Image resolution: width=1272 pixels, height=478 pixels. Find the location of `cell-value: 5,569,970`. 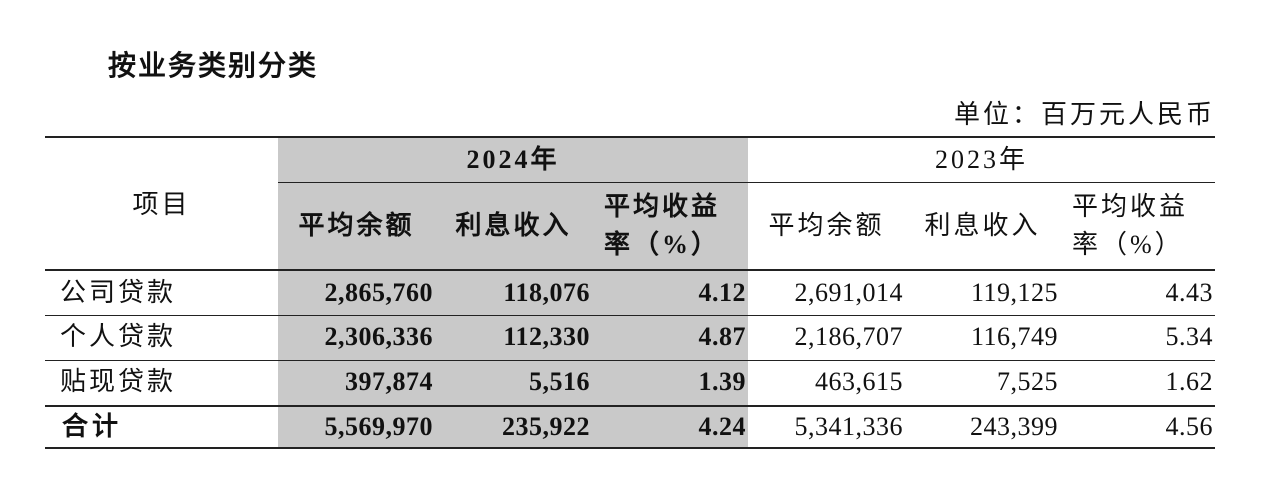

cell-value: 5,569,970 is located at coordinates (378, 426).